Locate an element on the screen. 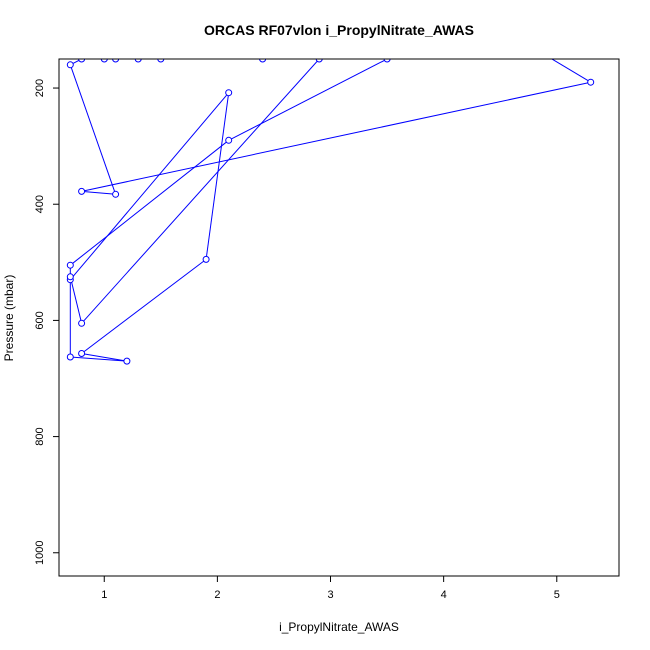 The height and width of the screenshot is (650, 650). y-axis-label: Pressure (mbar) is located at coordinates (9, 318).